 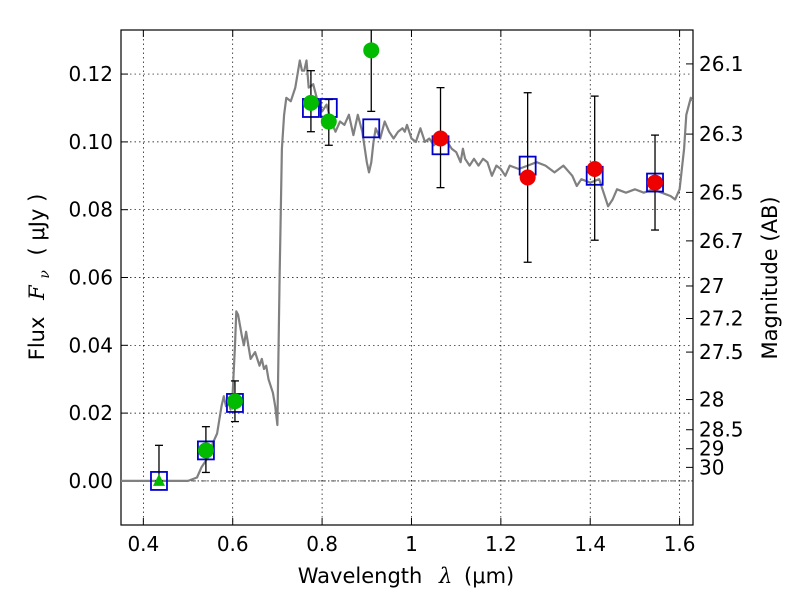 I want to click on y2-tick-label: 27.2, so click(x=721, y=319).